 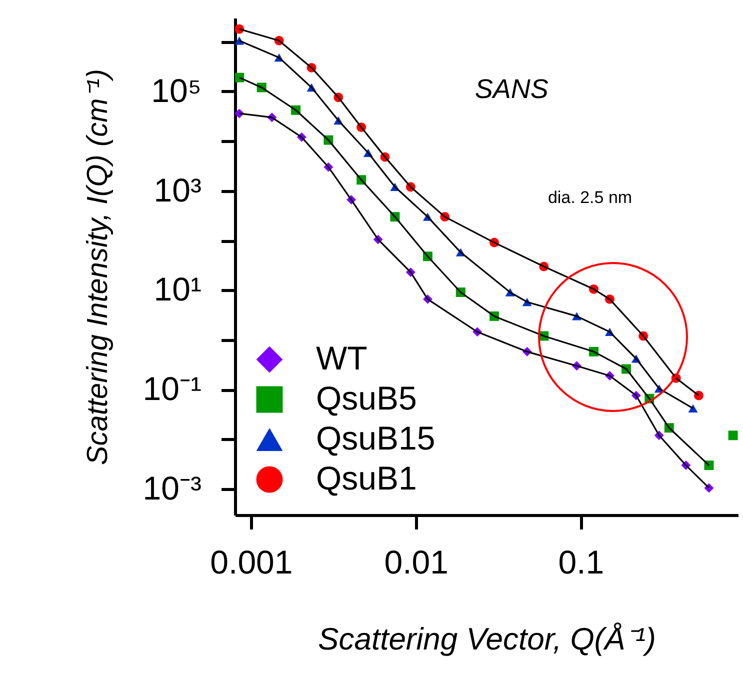 I want to click on annotation: dia. 2.5 nm, so click(x=590, y=197).